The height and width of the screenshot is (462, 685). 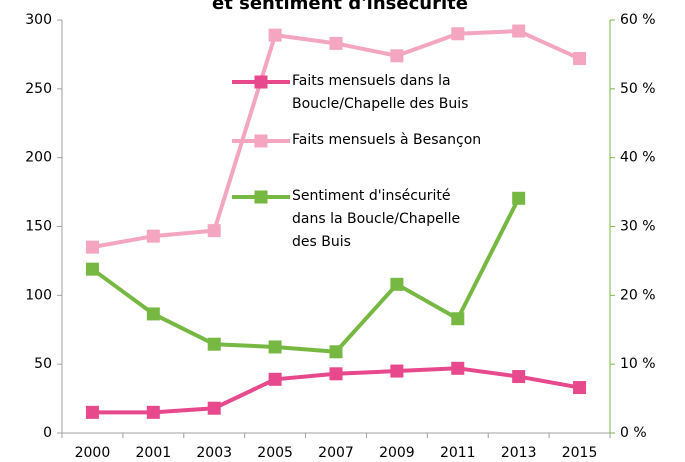 I want to click on legend-label: Faits mensuels à Besançon, so click(x=387, y=140).